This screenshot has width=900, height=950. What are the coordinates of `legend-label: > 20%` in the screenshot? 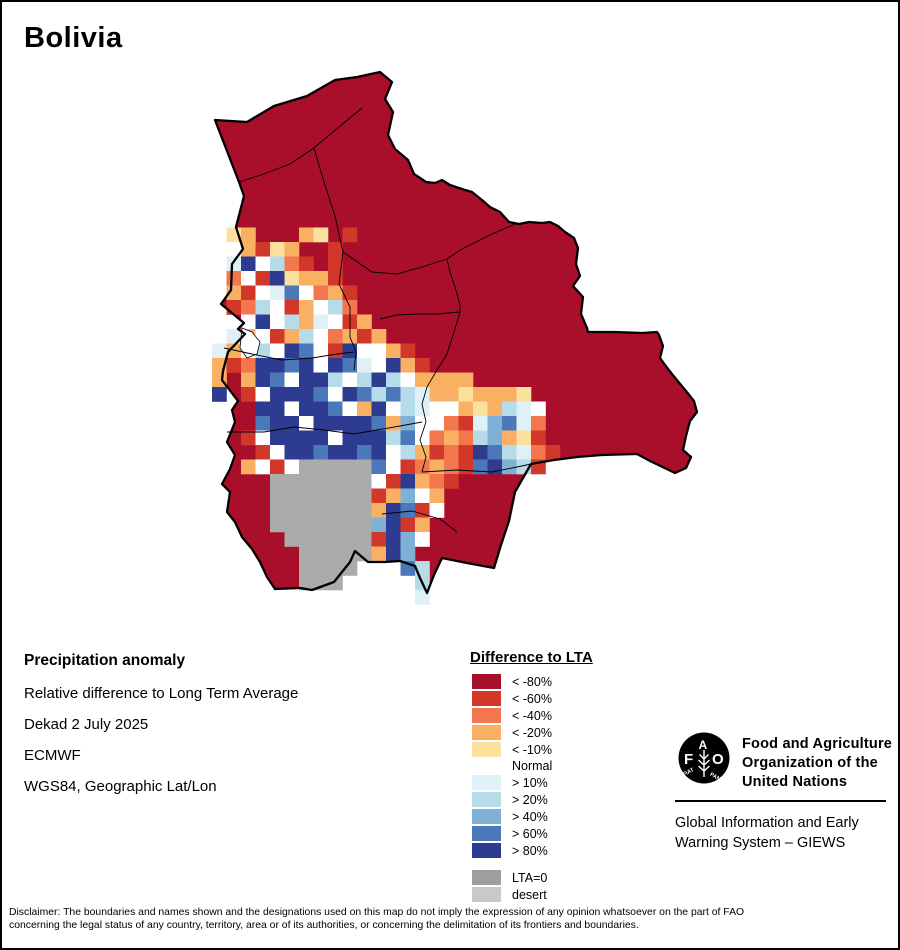 It's located at (530, 800).